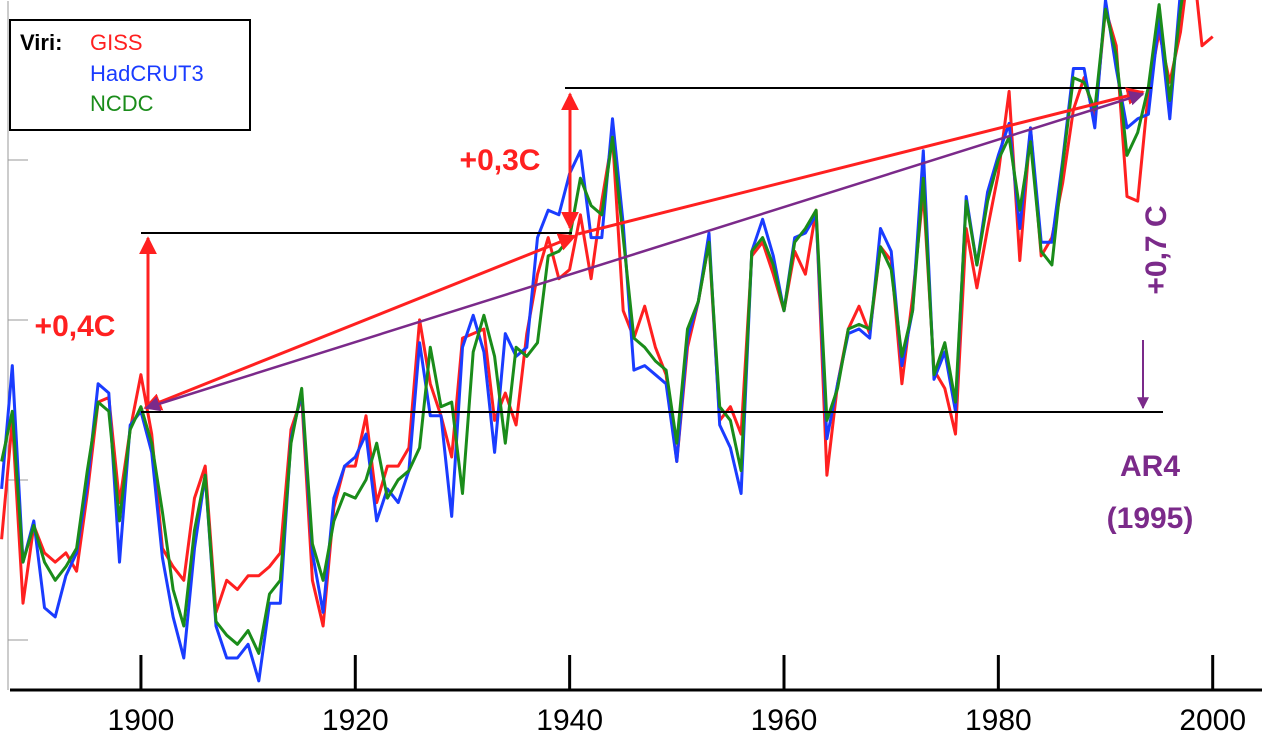 This screenshot has width=1262, height=749. Describe the element at coordinates (500, 160) in the screenshot. I see `annotation: +0,3C` at that location.